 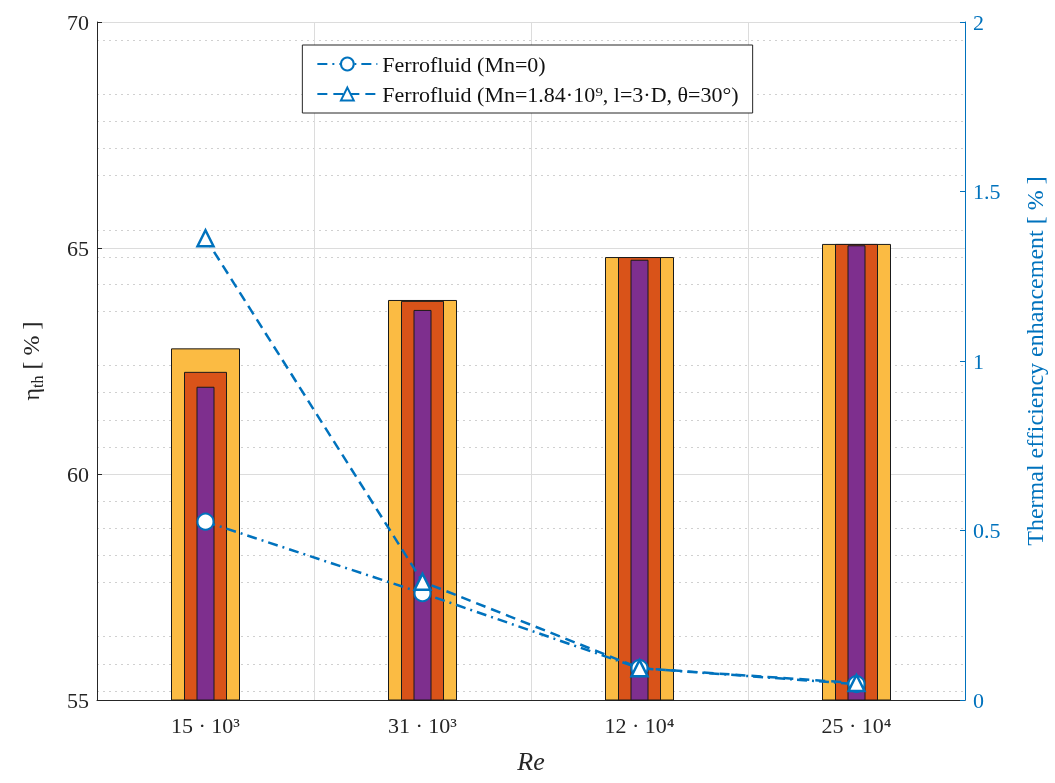 What do you see at coordinates (987, 191) in the screenshot?
I see `y2-tick-label: 1.5` at bounding box center [987, 191].